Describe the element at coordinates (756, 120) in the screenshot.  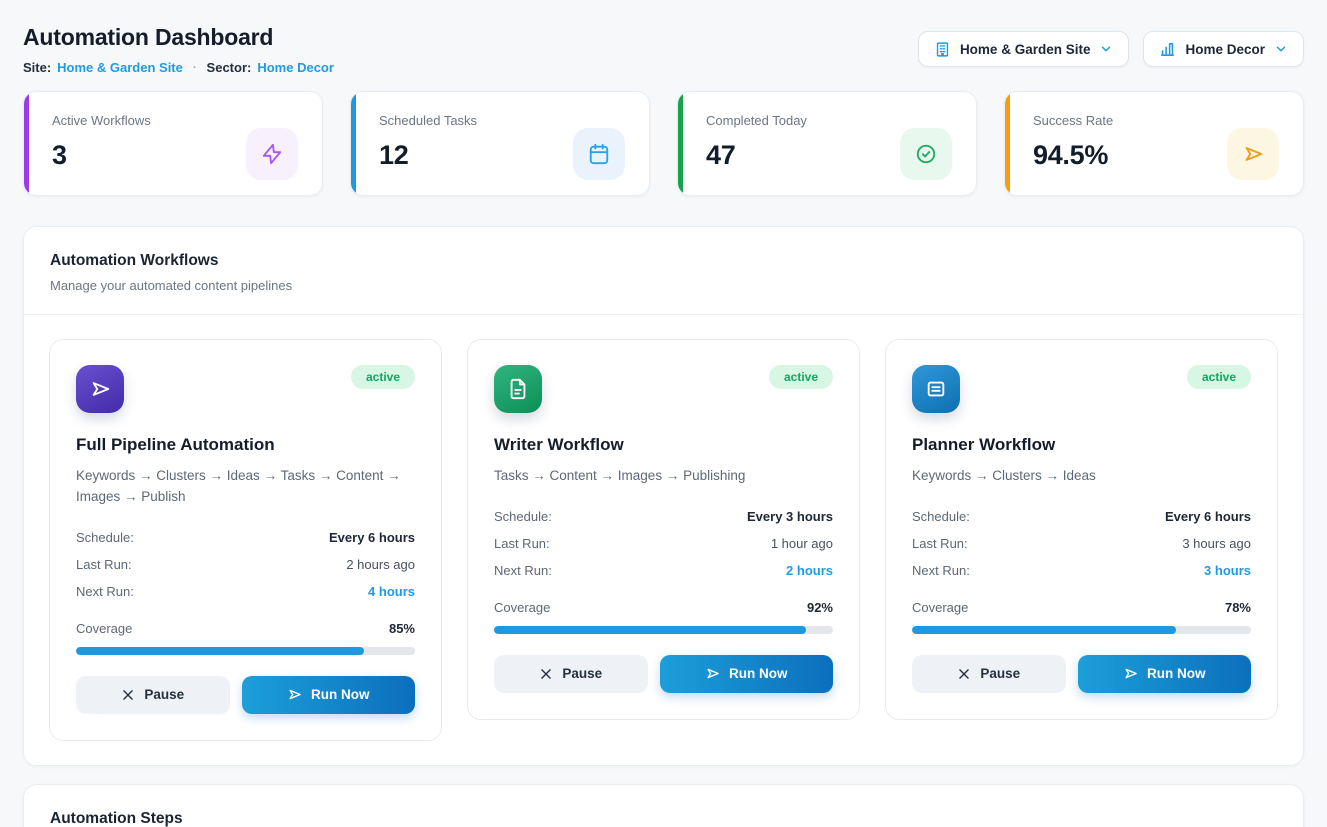
I see `stat-label: Completed Today` at that location.